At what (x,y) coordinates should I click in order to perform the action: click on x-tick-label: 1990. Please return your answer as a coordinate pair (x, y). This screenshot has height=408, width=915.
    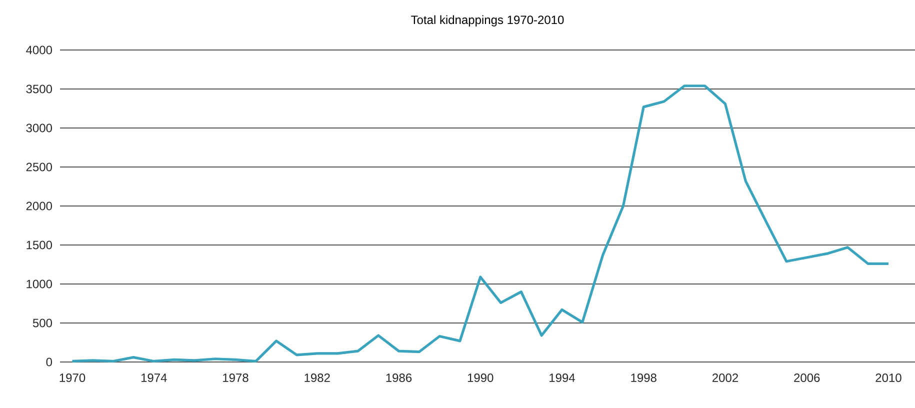
    Looking at the image, I should click on (481, 378).